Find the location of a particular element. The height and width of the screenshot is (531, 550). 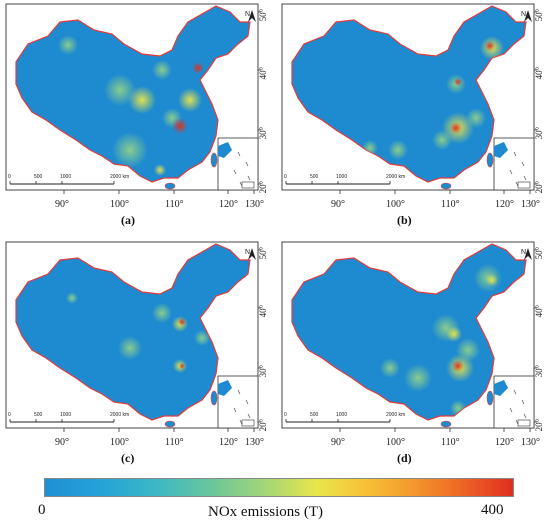

panel-label-c: (c) is located at coordinates (128, 458).